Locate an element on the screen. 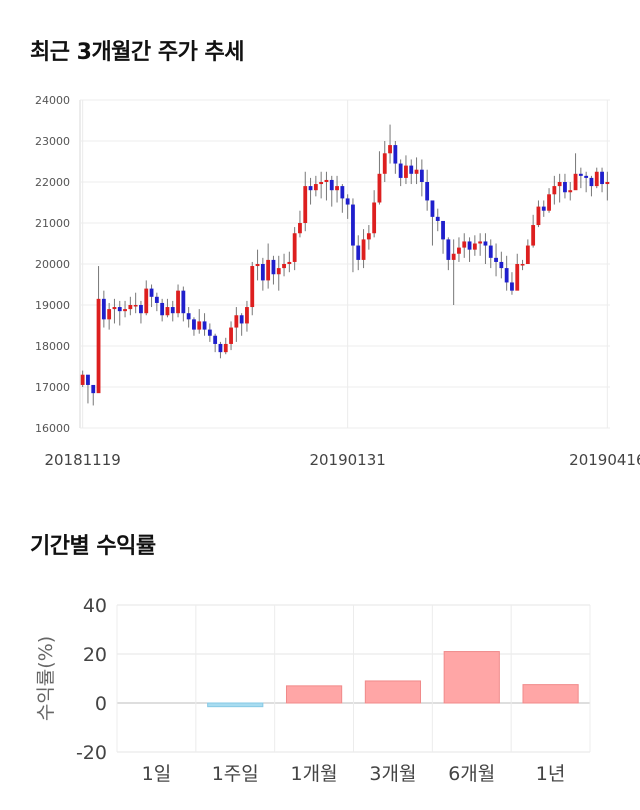 Image resolution: width=640 pixels, height=810 pixels. price-trend-title: 최근 3개월간 주가 추세 is located at coordinates (137, 52).